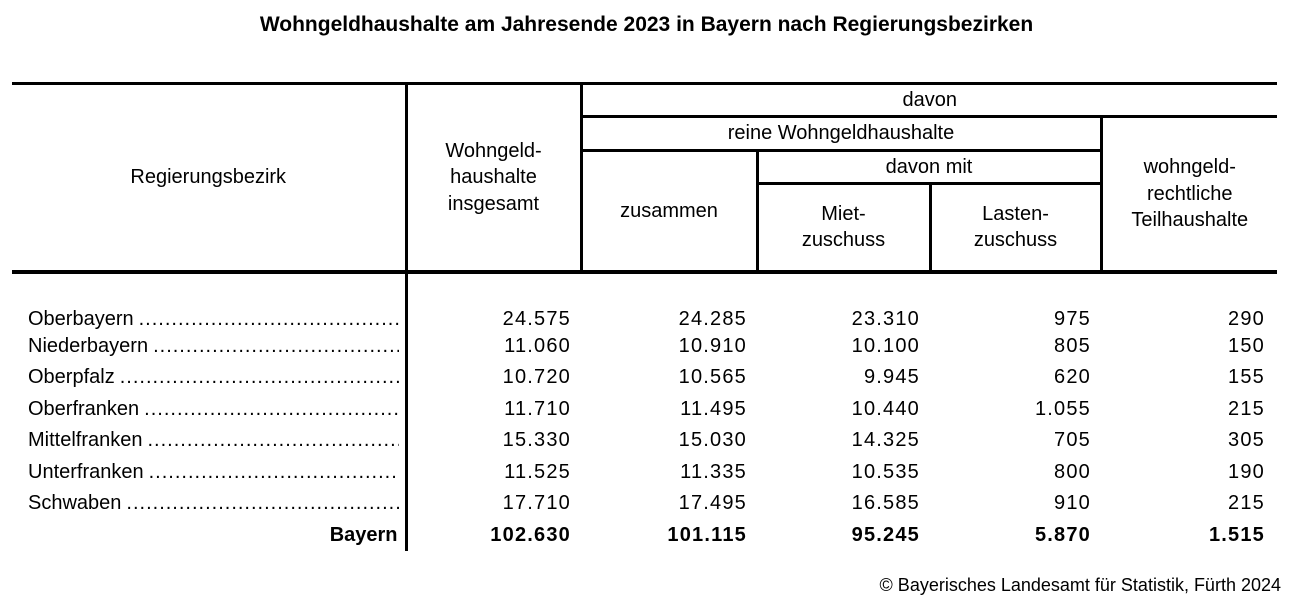  I want to click on cell-lastenzuschuss: 805, so click(1072, 345).